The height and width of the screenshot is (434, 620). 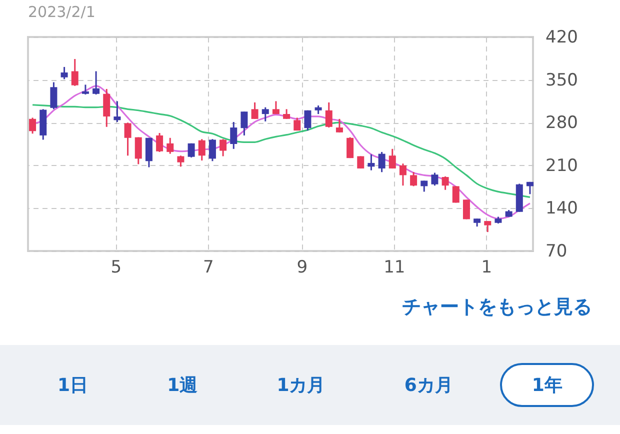 What do you see at coordinates (62, 12) in the screenshot?
I see `chart-title: 2023/2/1` at bounding box center [62, 12].